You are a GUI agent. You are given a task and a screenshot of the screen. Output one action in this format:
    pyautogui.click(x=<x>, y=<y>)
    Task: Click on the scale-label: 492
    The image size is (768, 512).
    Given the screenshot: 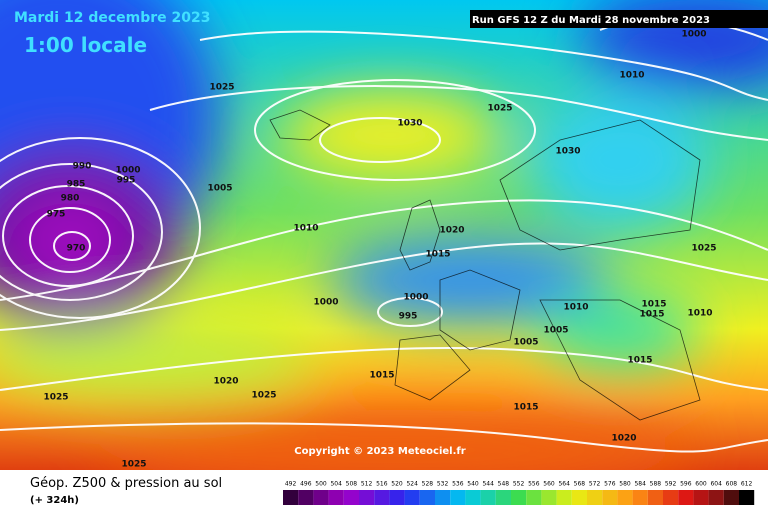 What is the action you would take?
    pyautogui.click(x=291, y=484)
    